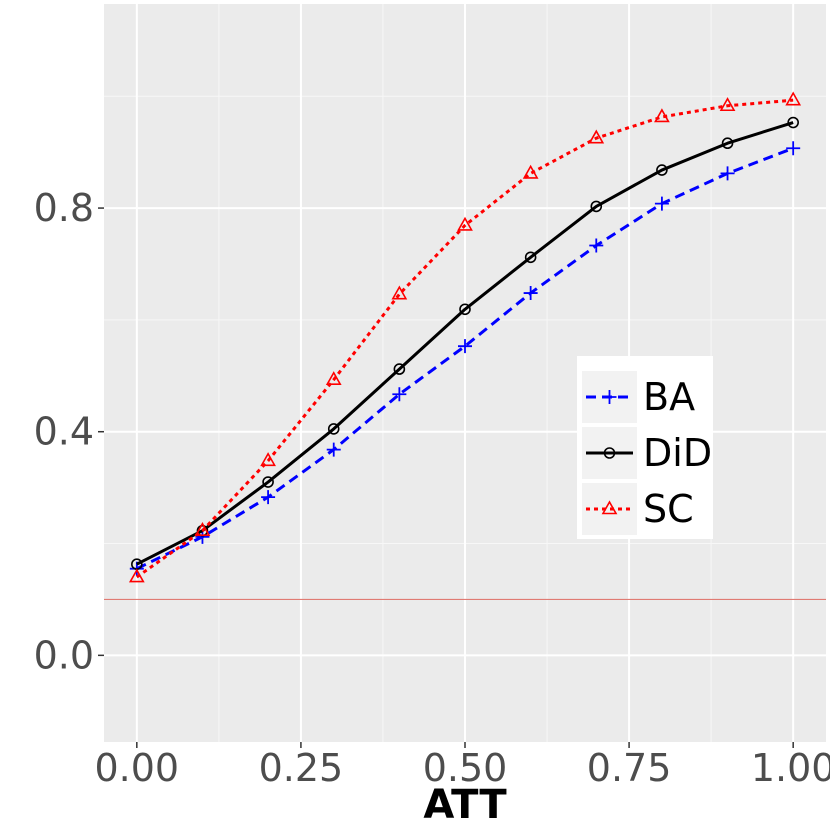  What do you see at coordinates (64, 655) in the screenshot?
I see `y-tick-label: 0.0` at bounding box center [64, 655].